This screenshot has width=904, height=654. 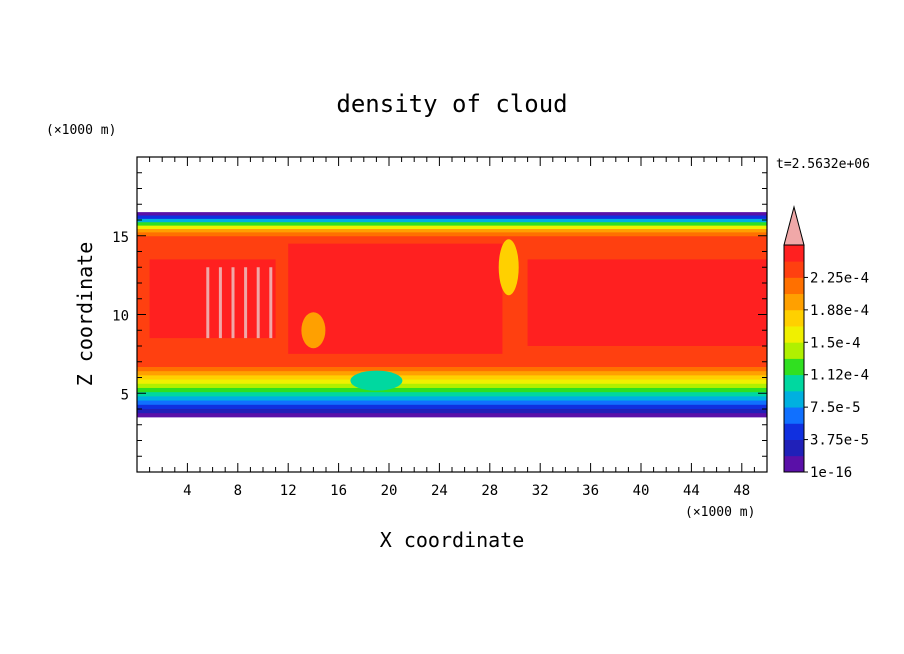 What do you see at coordinates (835, 343) in the screenshot?
I see `colorbar-label: 1.5e-4` at bounding box center [835, 343].